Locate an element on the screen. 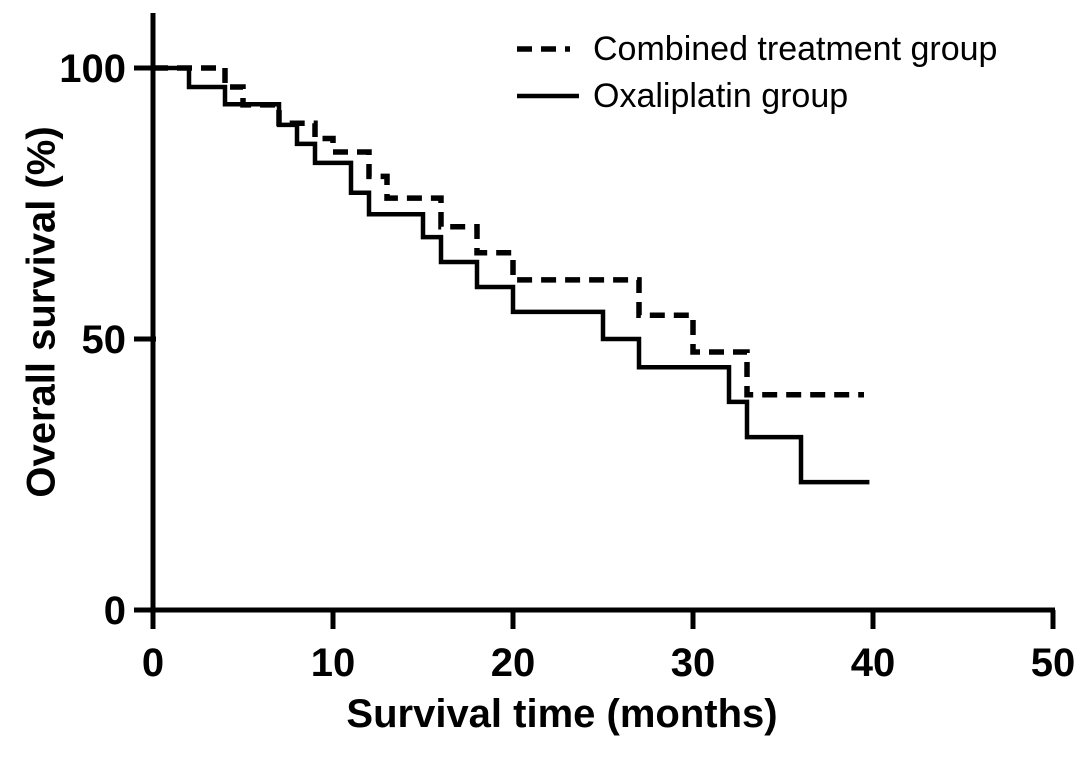 The width and height of the screenshot is (1087, 763). legend-item-oxaliplatin: Oxaliplatin group is located at coordinates (756, 95).